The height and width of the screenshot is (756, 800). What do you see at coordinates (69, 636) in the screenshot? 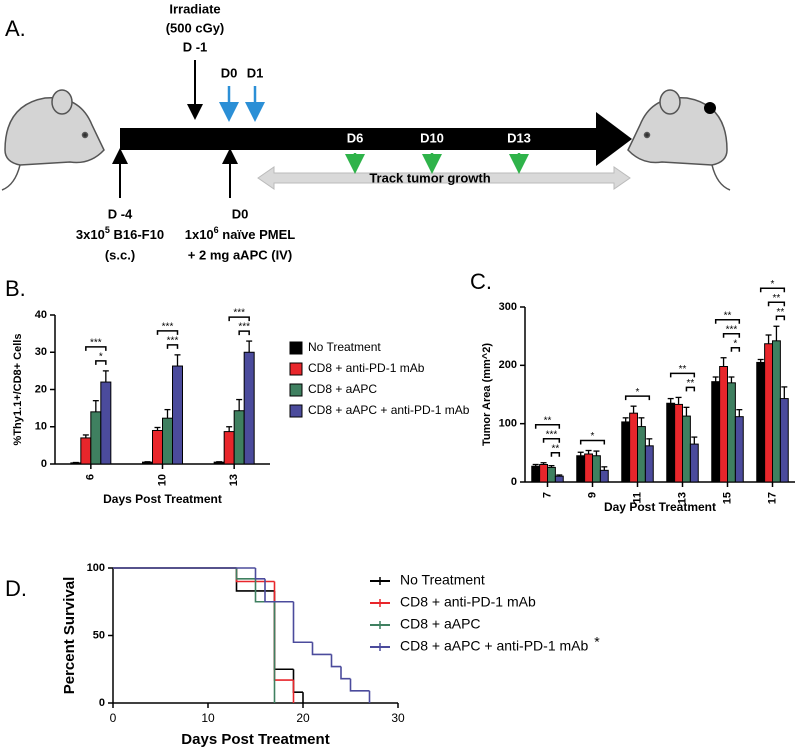
I see `y-axis-label: Percent Survival` at bounding box center [69, 636].